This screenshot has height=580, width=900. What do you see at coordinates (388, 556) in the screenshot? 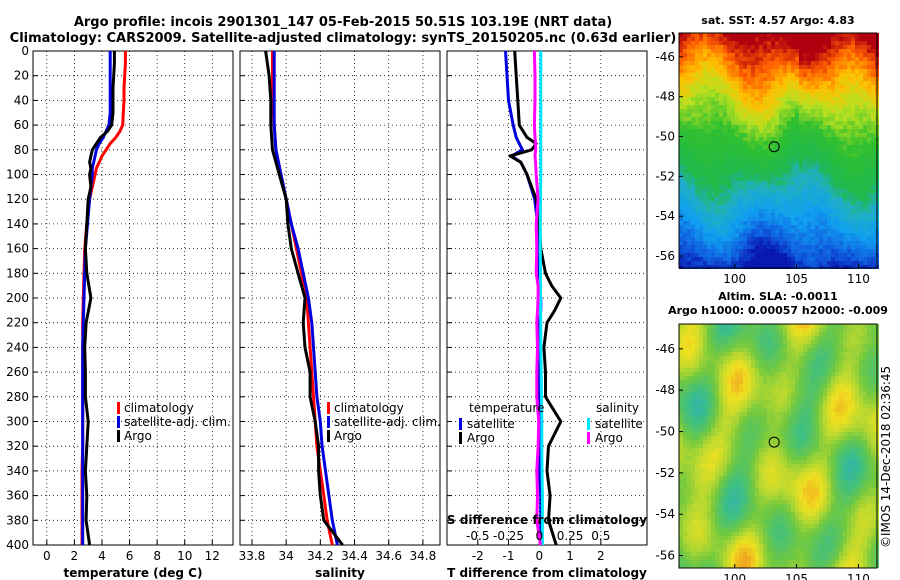
I see `x-tick-label: 34.6` at bounding box center [388, 556].